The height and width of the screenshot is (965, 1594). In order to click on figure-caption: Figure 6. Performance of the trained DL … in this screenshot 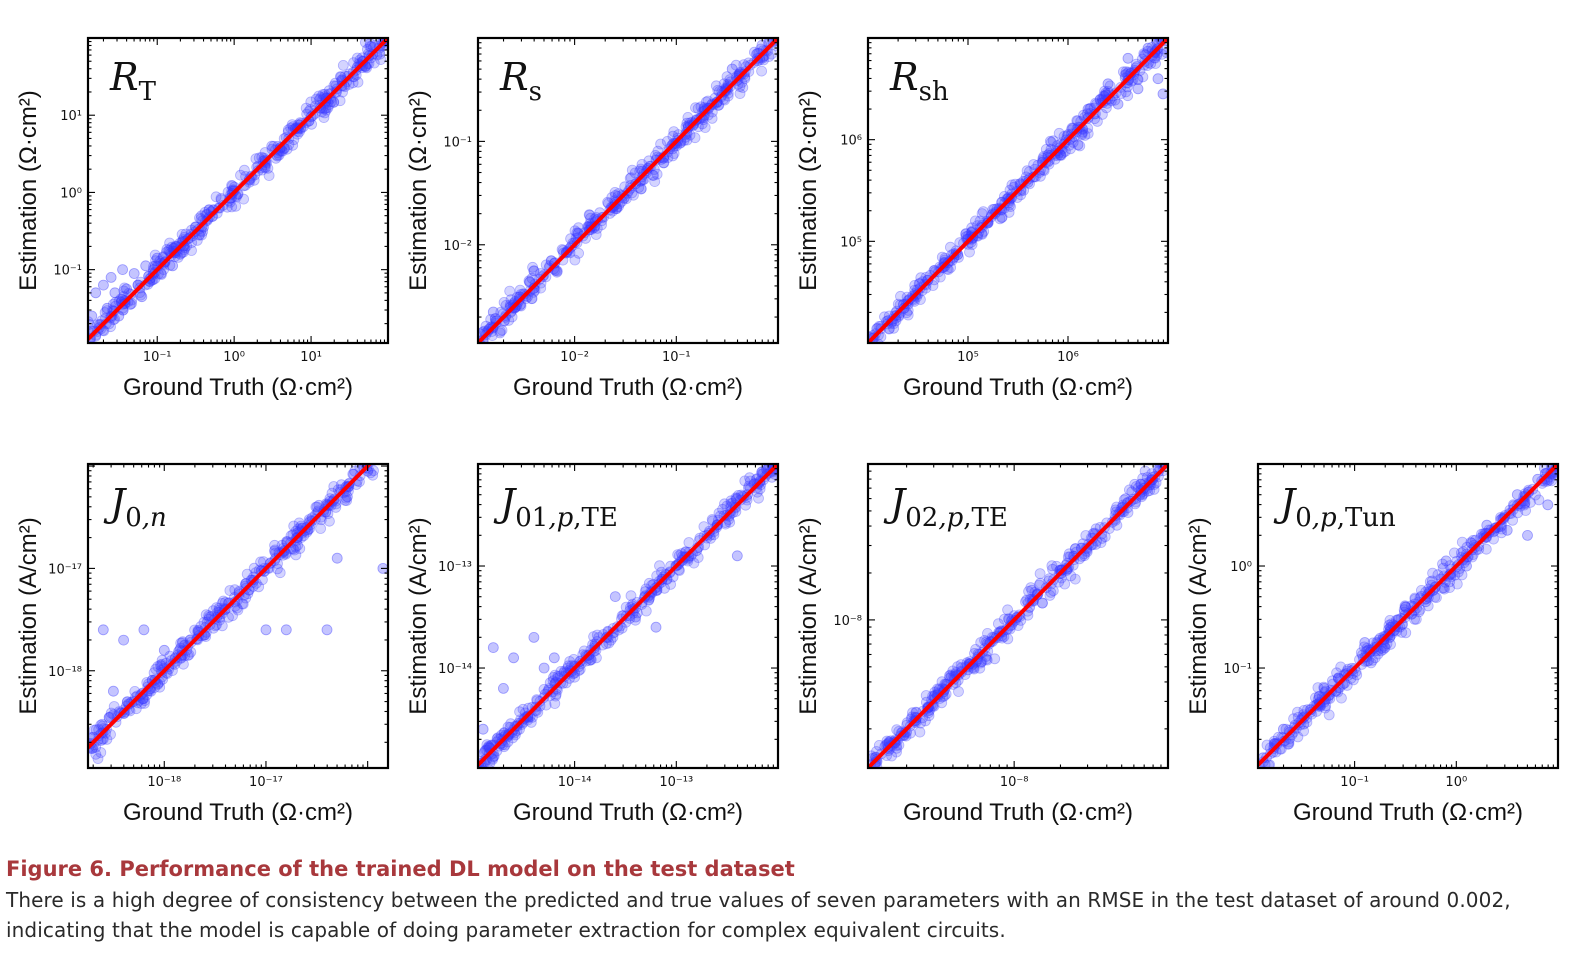, I will do `click(798, 900)`.